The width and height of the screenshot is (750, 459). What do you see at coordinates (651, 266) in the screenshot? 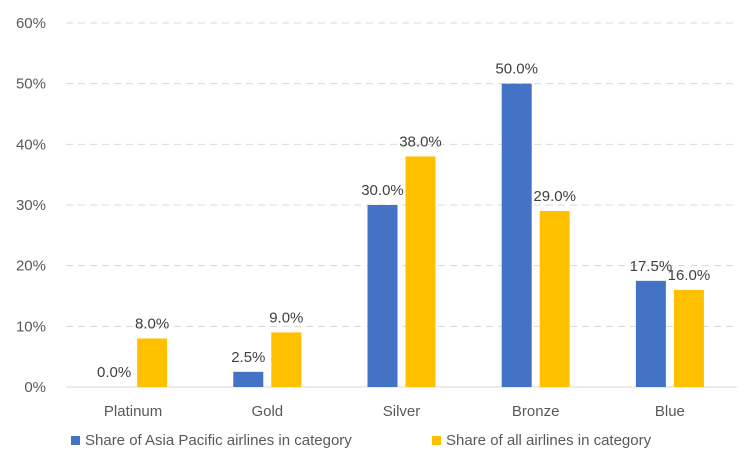
I see `data-label: 17.5%` at bounding box center [651, 266].